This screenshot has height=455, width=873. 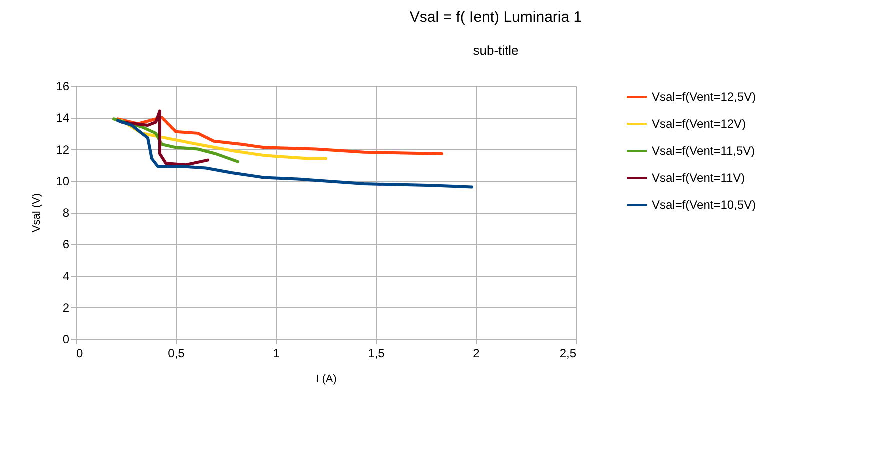 I want to click on chart-subtitle: sub-title, so click(x=496, y=50).